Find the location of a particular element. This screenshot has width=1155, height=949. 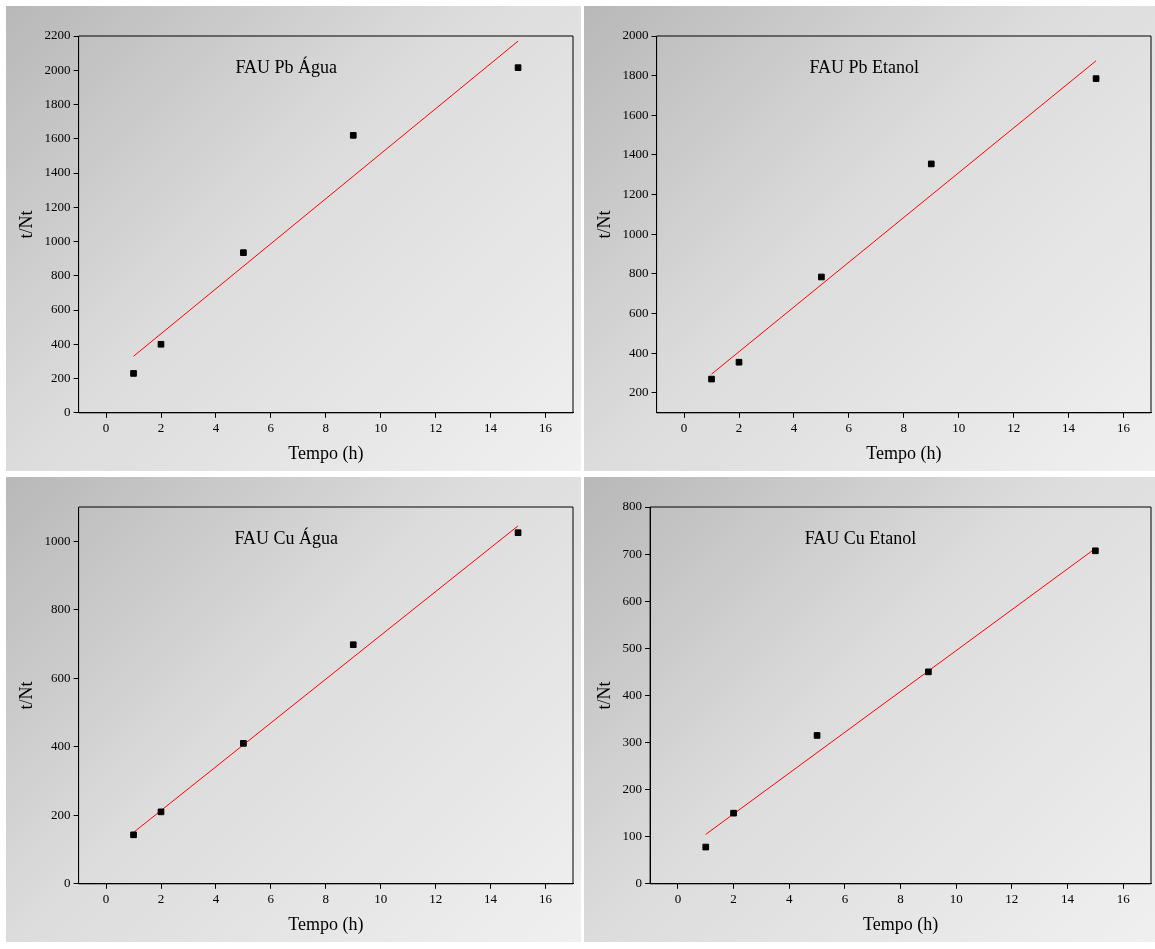

text: FAU Pb Etanol is located at coordinates (864, 66).